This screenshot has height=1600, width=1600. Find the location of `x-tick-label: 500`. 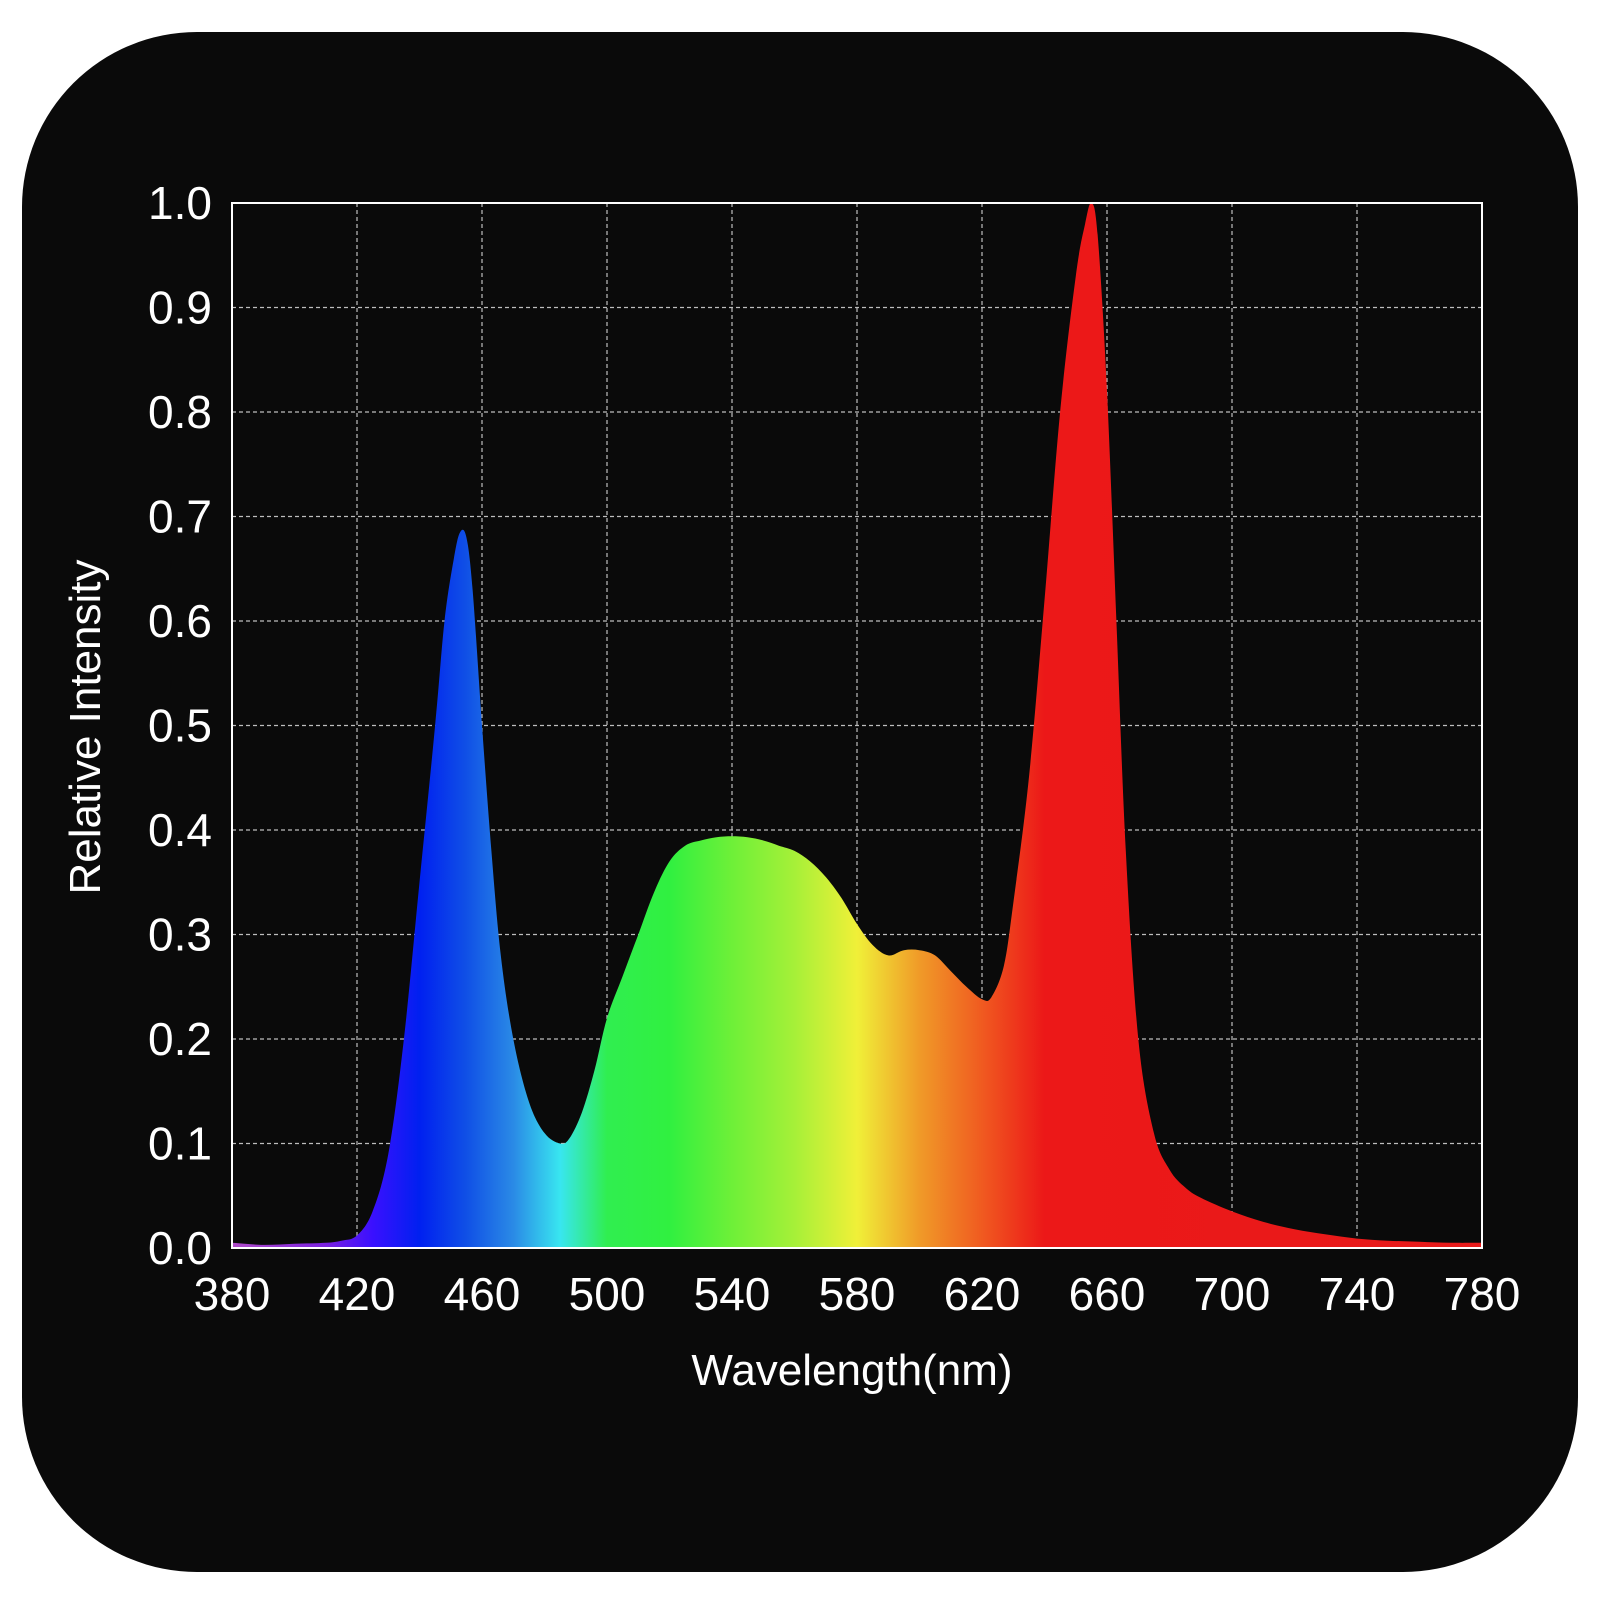

x-tick-label: 500 is located at coordinates (607, 1294).